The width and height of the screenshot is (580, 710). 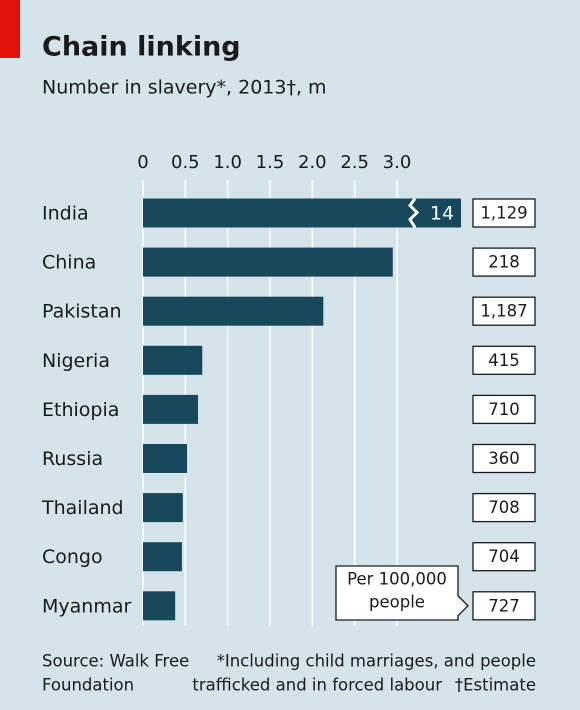 What do you see at coordinates (397, 579) in the screenshot?
I see `rate-callout-label: Per 100,000` at bounding box center [397, 579].